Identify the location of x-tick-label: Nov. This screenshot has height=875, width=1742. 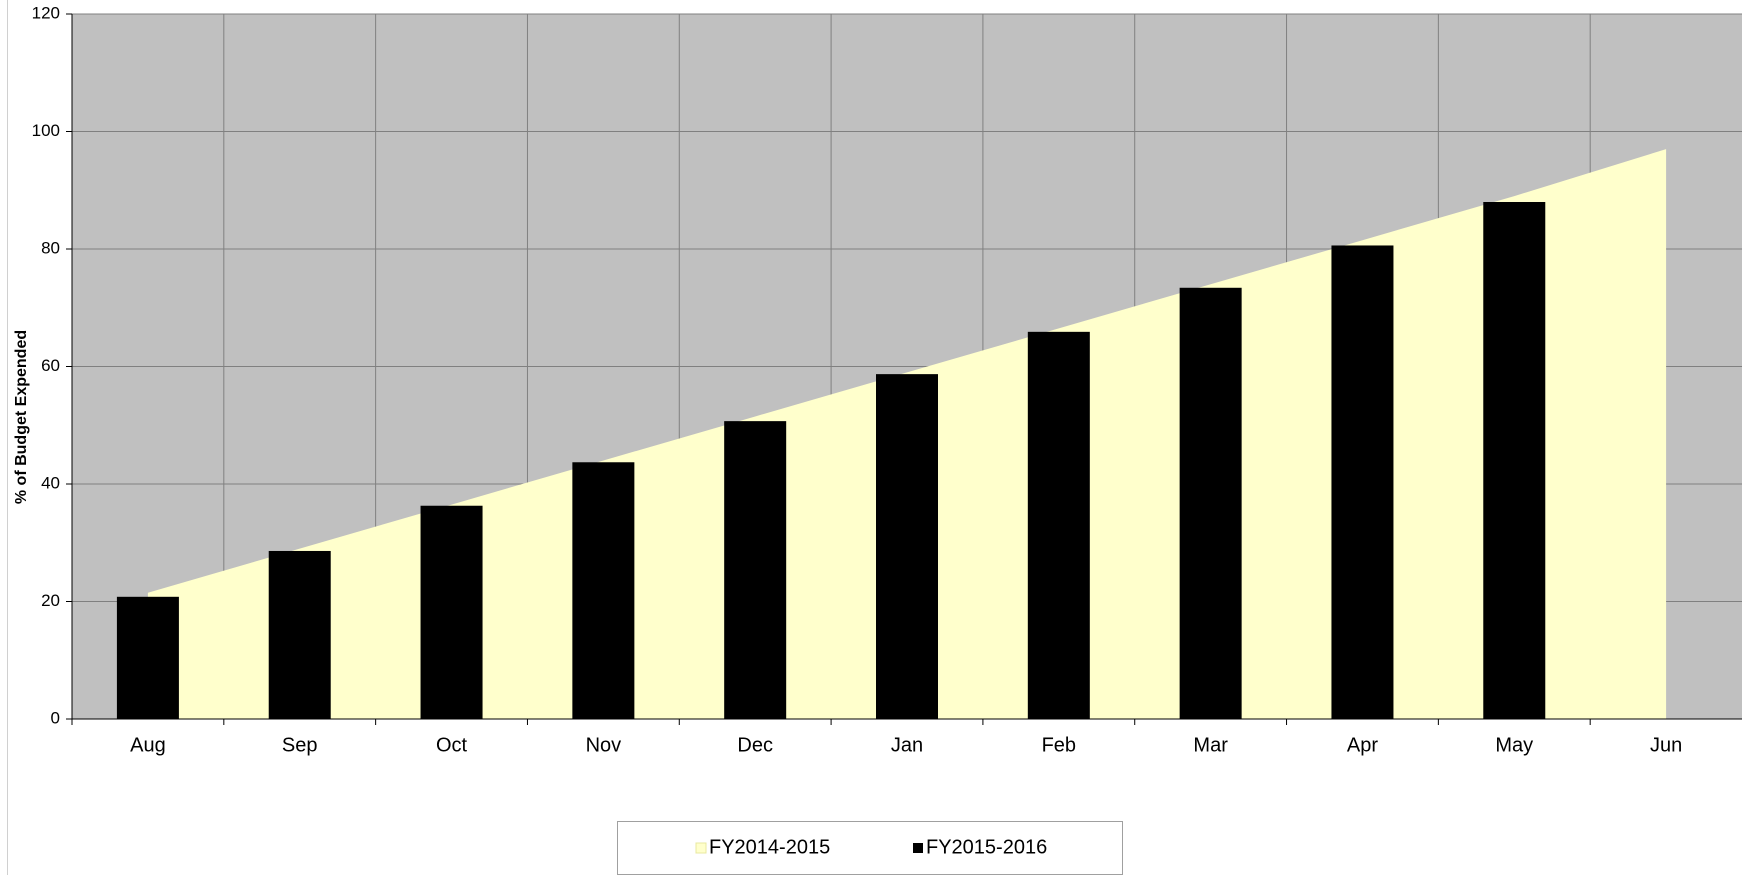
(604, 745).